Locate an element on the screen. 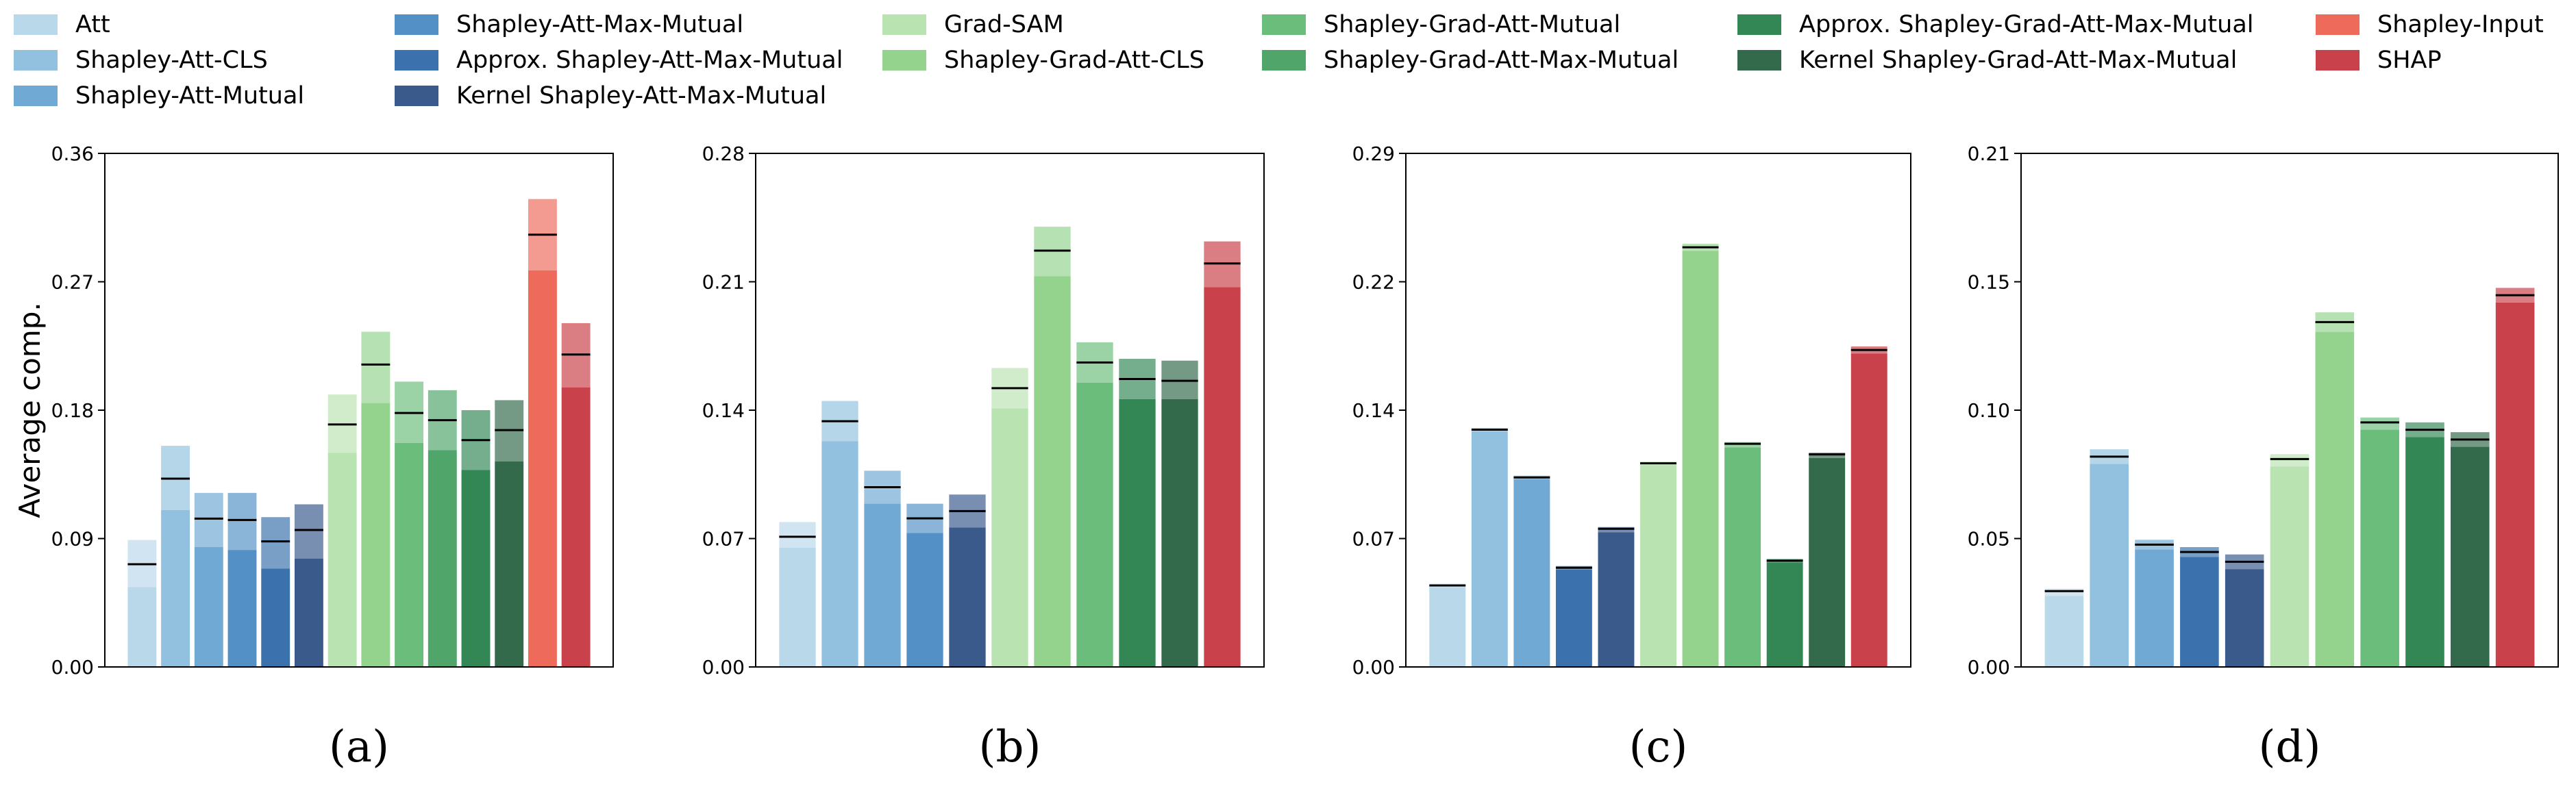  legend-label: Att is located at coordinates (92, 24).